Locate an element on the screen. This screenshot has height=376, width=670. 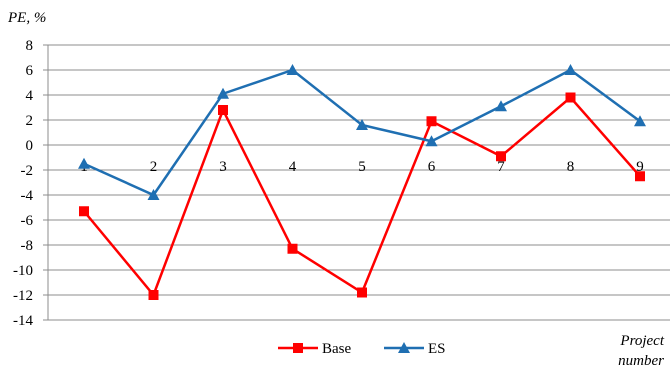
x-axis-ticks: 123456789 is located at coordinates (362, 167).